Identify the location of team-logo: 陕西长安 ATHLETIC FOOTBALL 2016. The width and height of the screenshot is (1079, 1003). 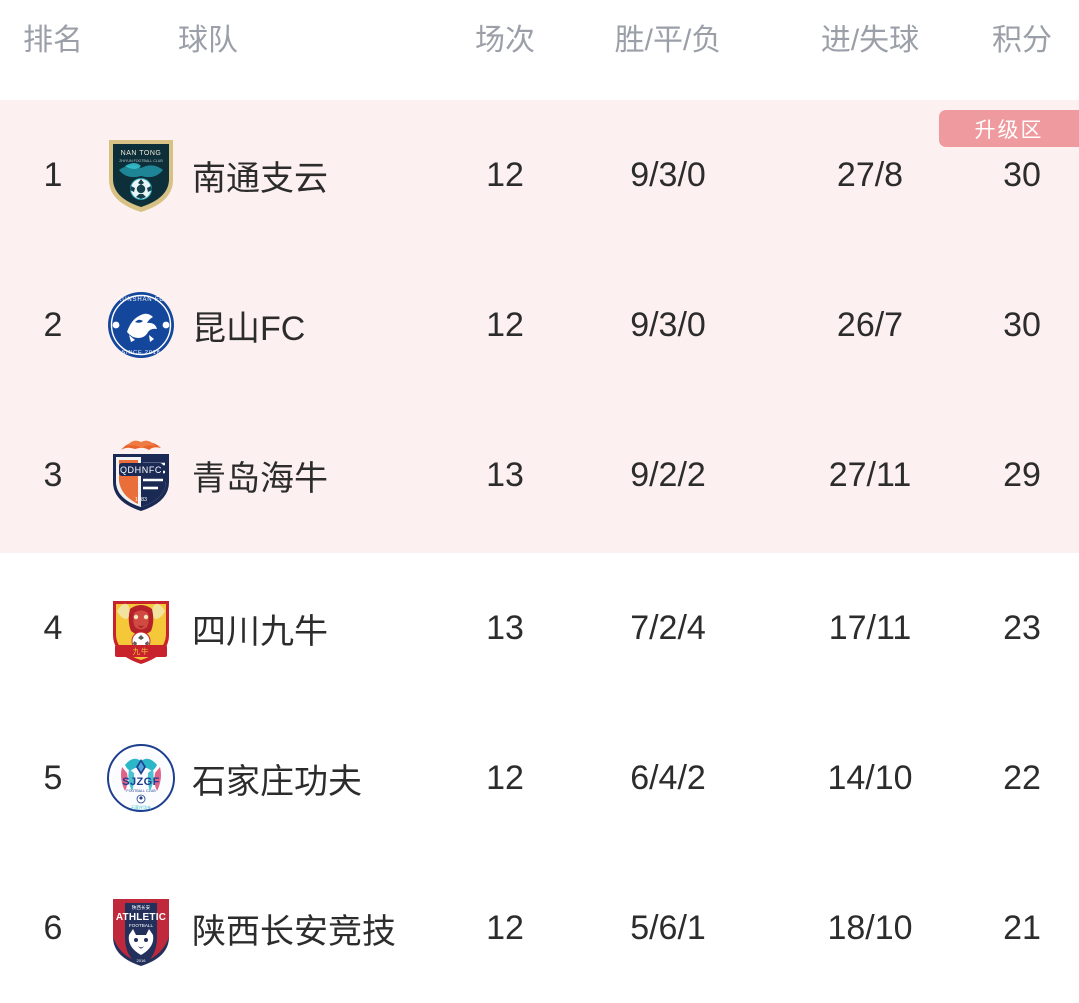
(141, 928).